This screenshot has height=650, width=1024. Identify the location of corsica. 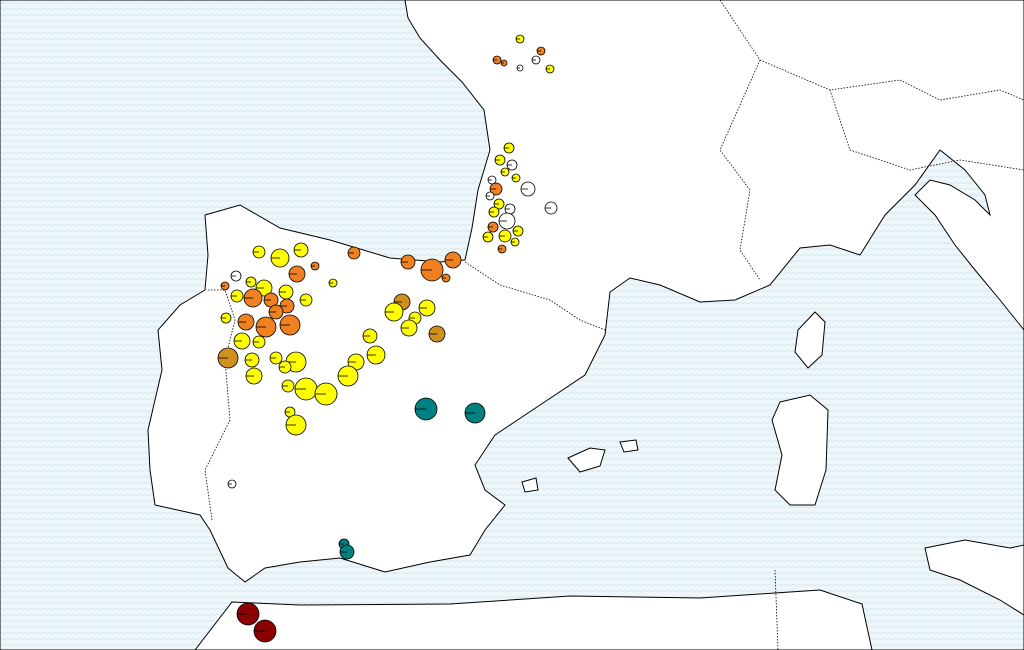
(810, 340).